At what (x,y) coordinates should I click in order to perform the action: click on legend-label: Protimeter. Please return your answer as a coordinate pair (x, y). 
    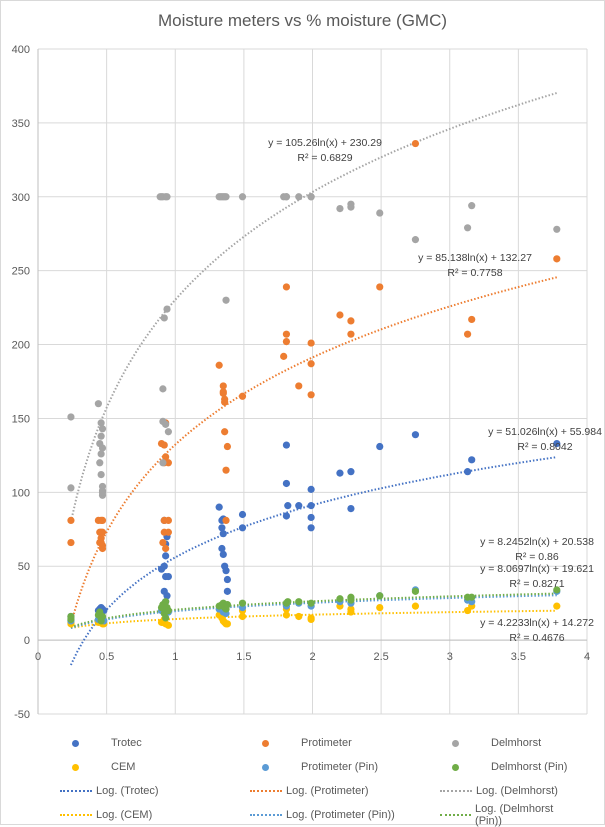
    Looking at the image, I should click on (326, 743).